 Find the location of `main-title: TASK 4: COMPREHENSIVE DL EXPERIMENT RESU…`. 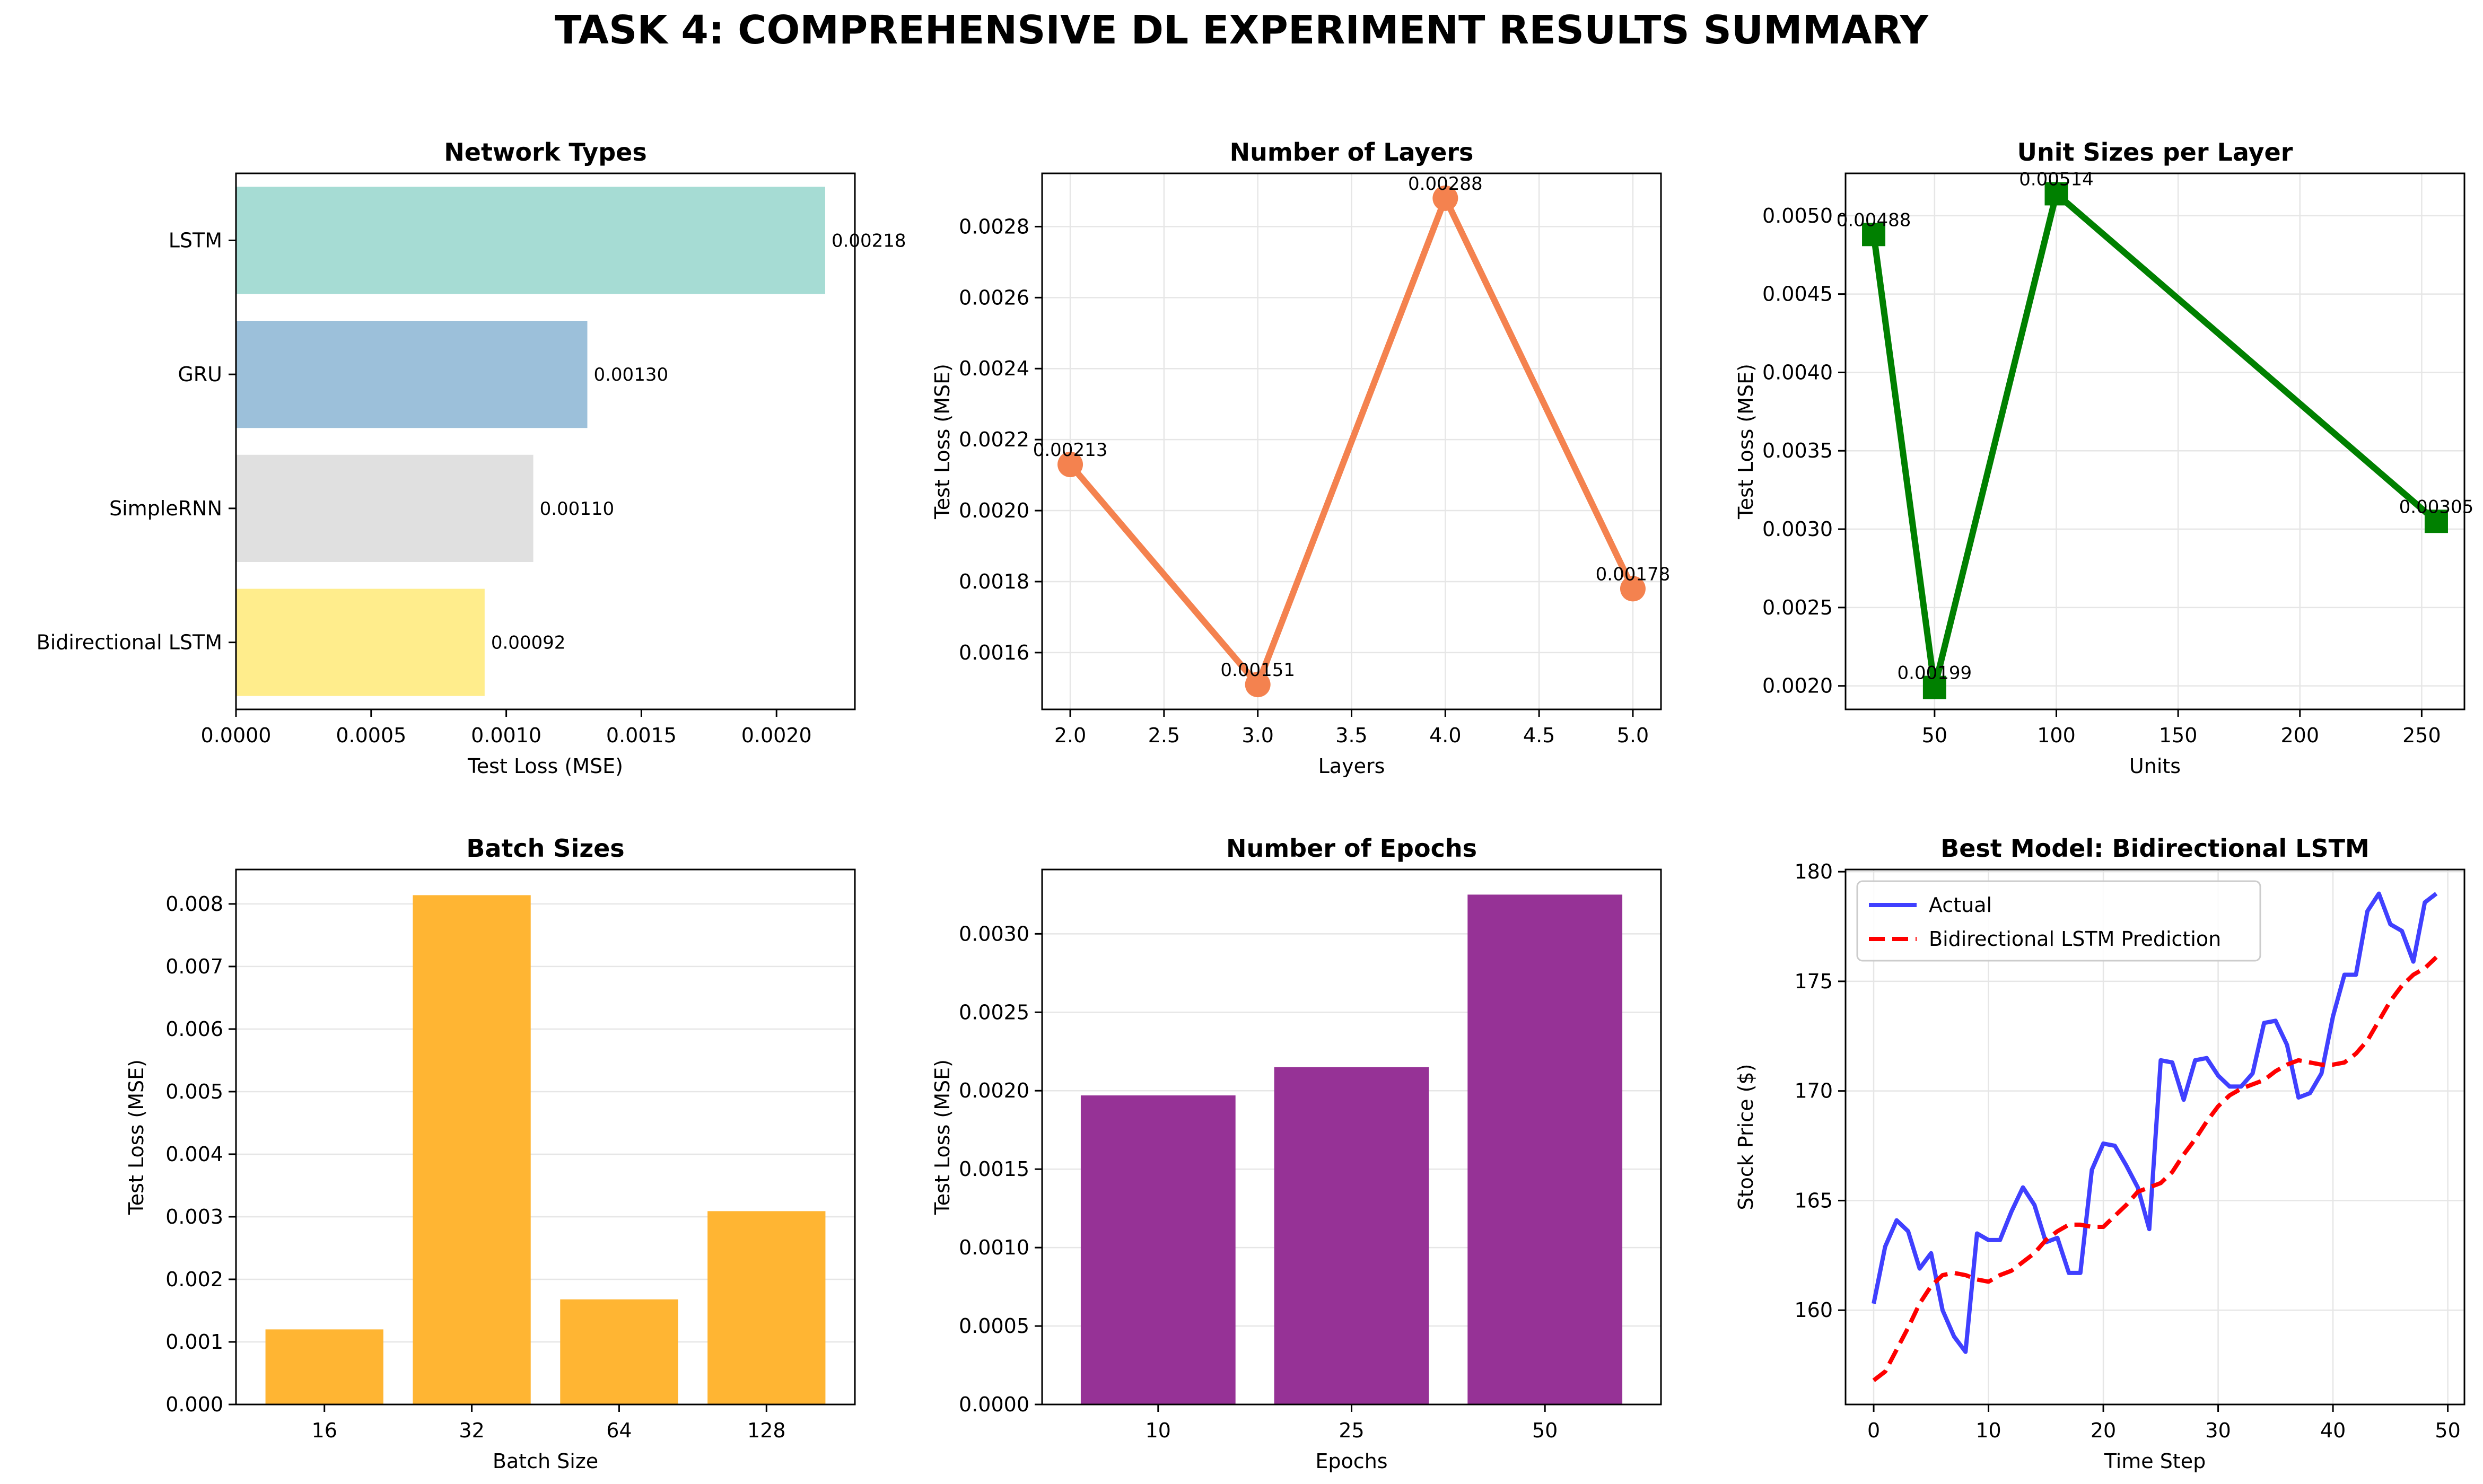

main-title: TASK 4: COMPREHENSIVE DL EXPERIMENT RESU… is located at coordinates (1241, 30).